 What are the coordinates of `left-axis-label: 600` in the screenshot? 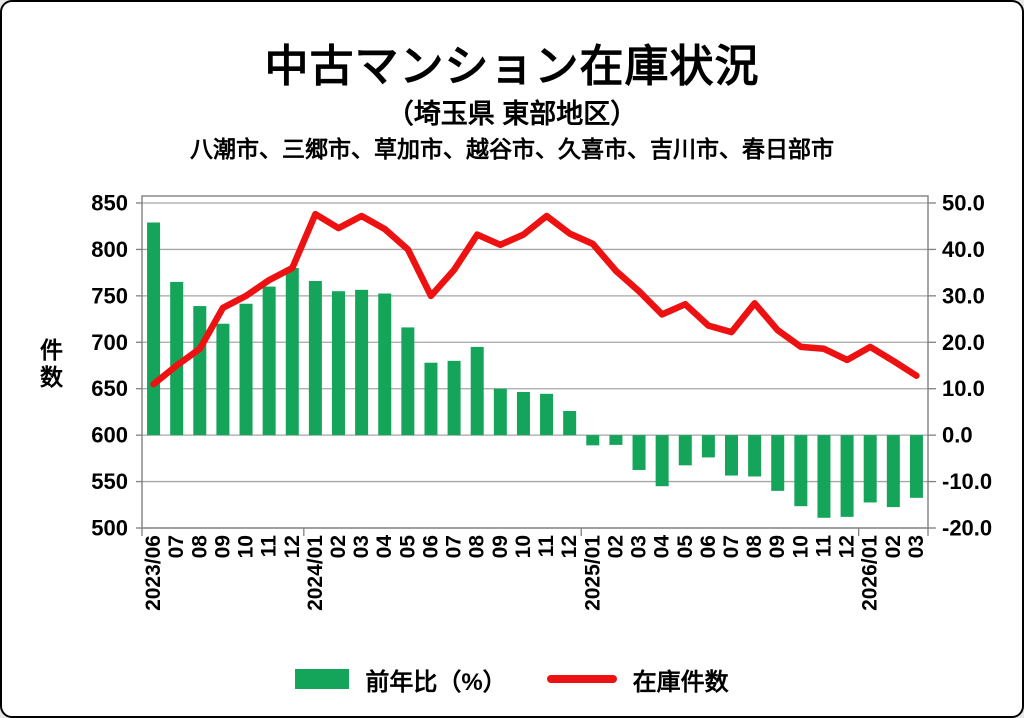 It's located at (109, 435).